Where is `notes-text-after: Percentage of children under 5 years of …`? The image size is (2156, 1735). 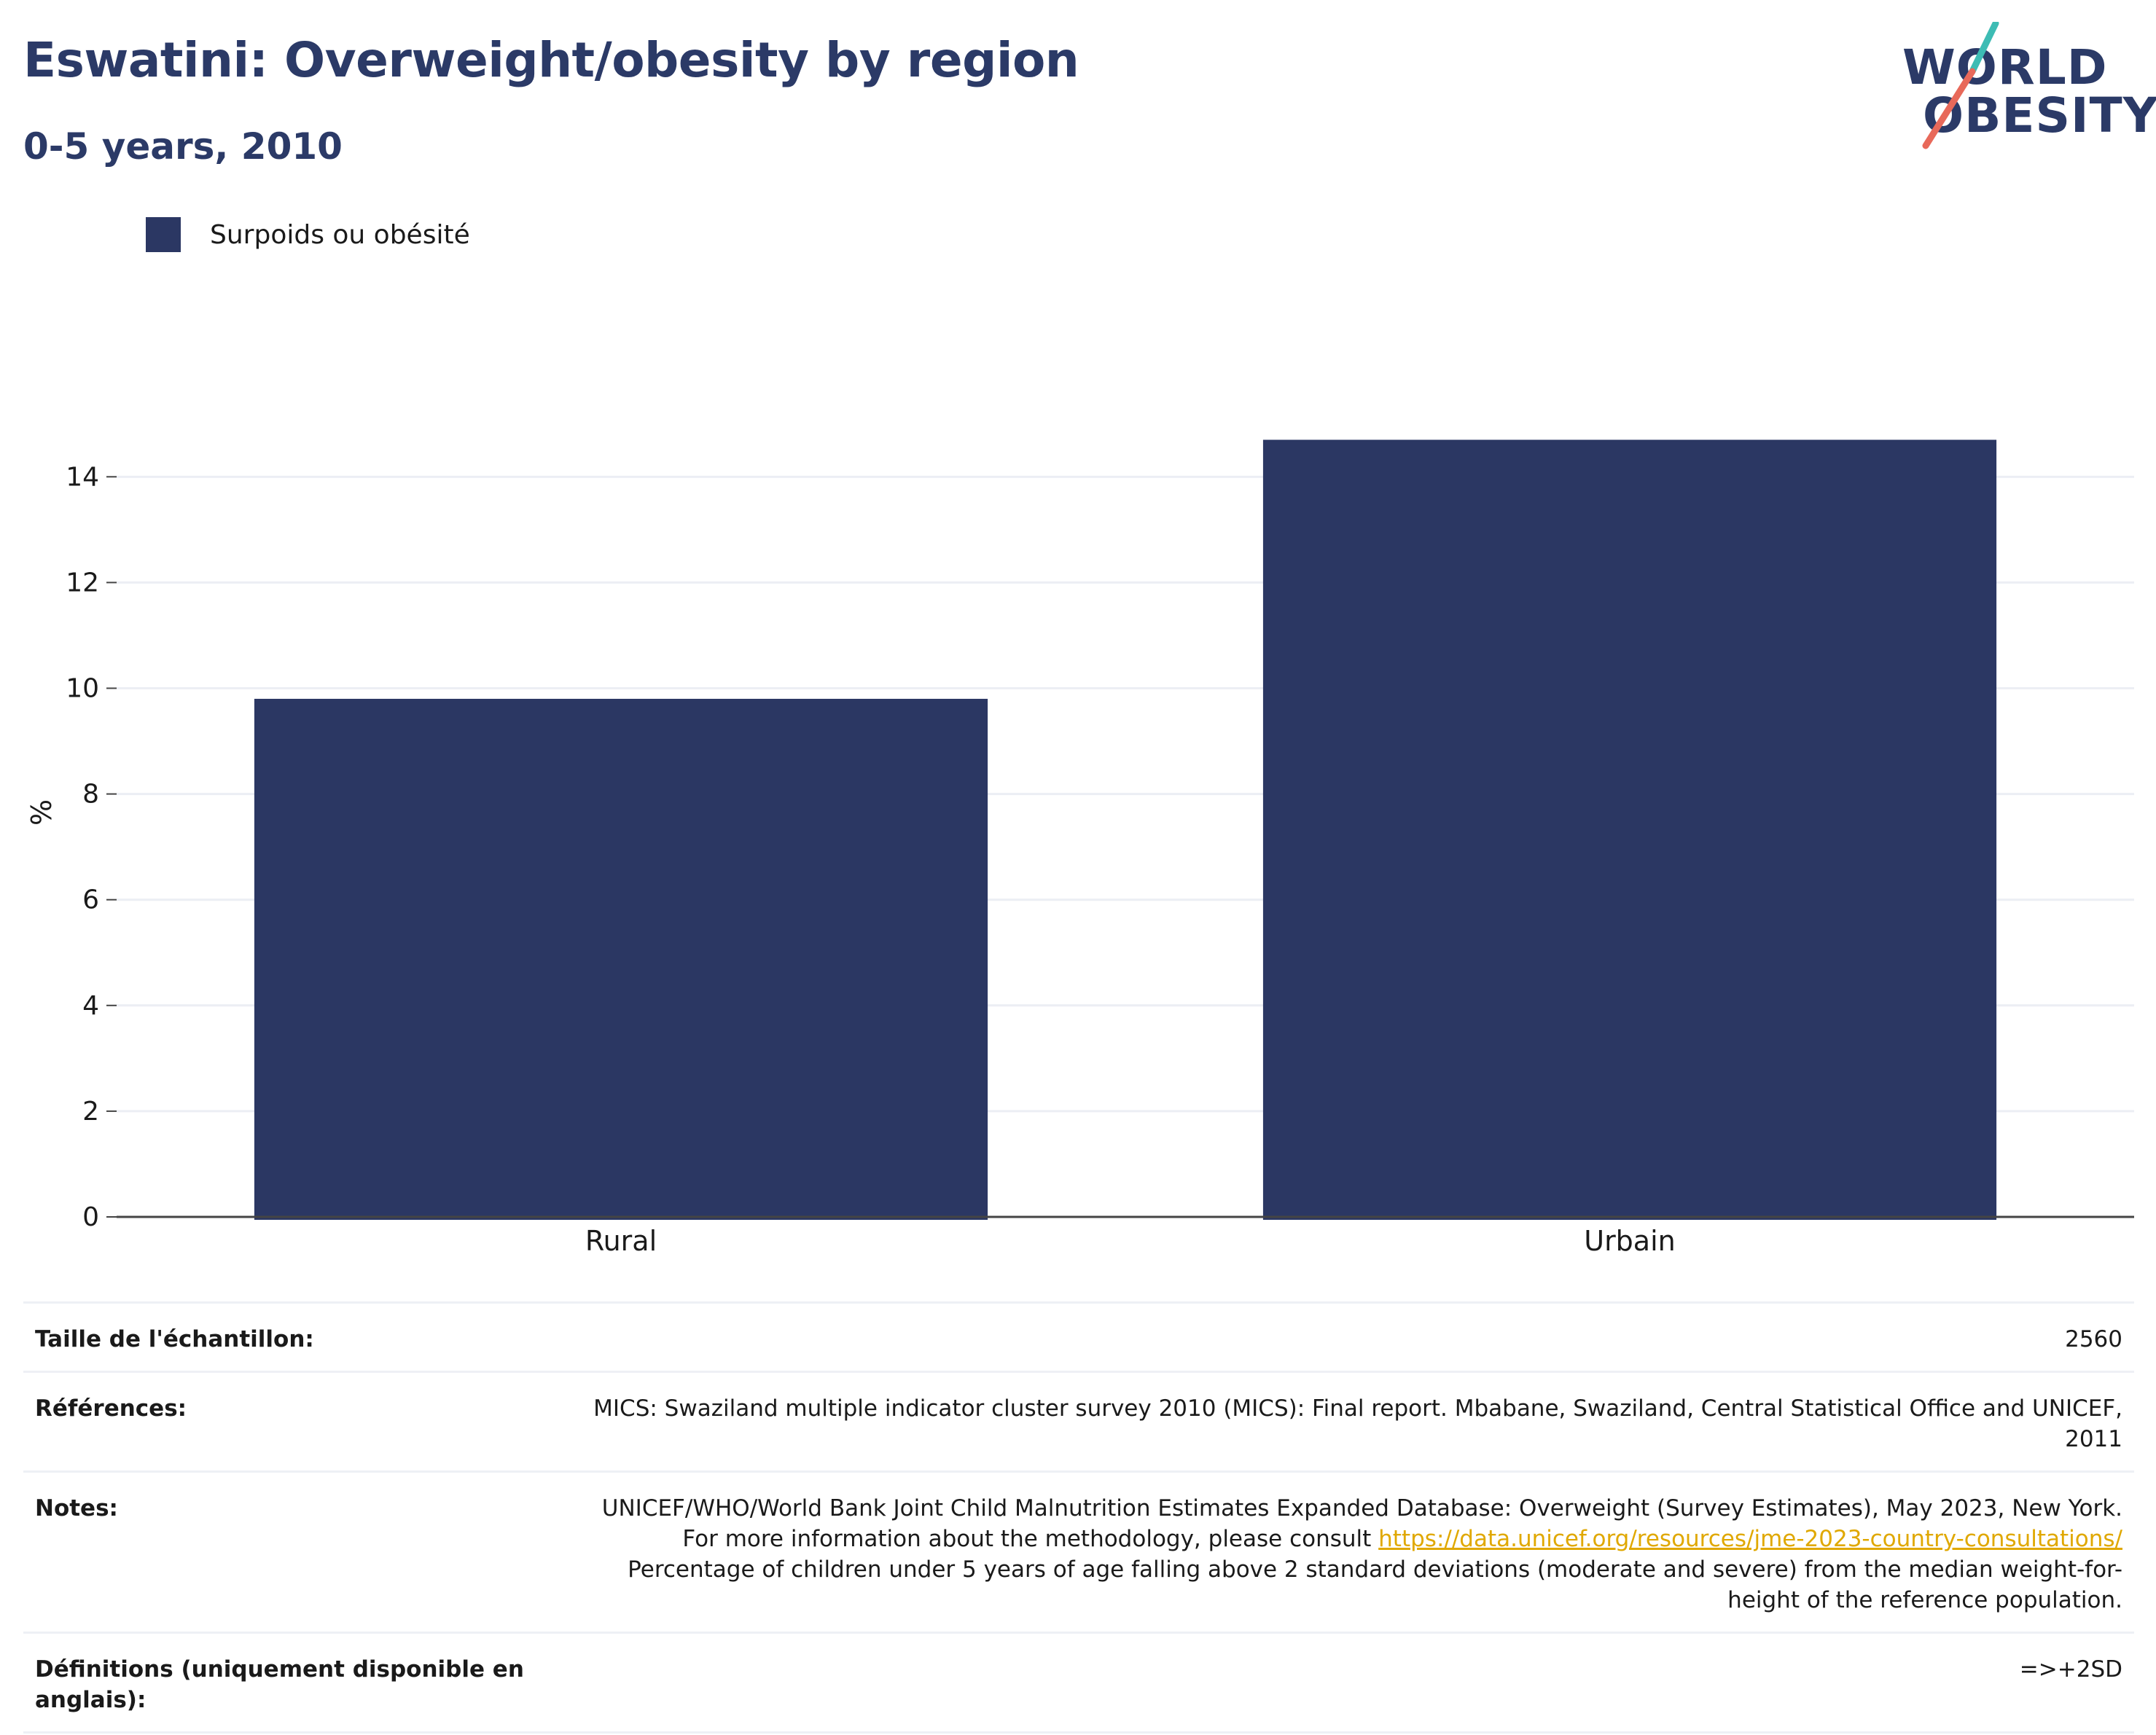 notes-text-after: Percentage of children under 5 years of … is located at coordinates (1375, 1585).